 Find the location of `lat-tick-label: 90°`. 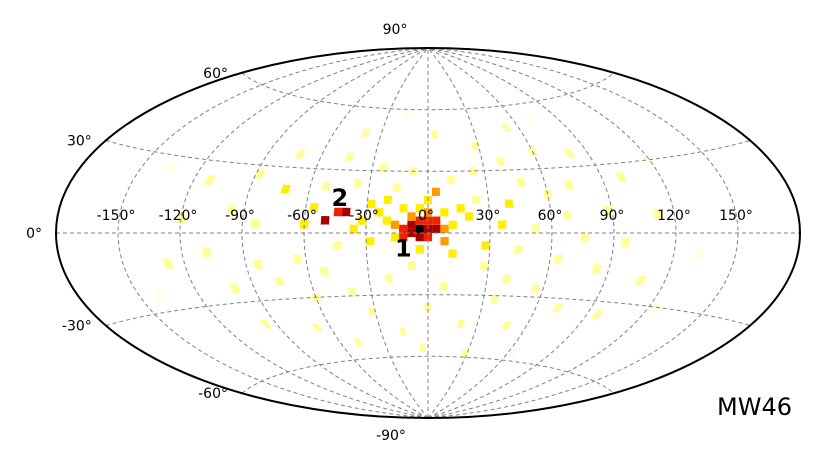

lat-tick-label: 90° is located at coordinates (395, 30).